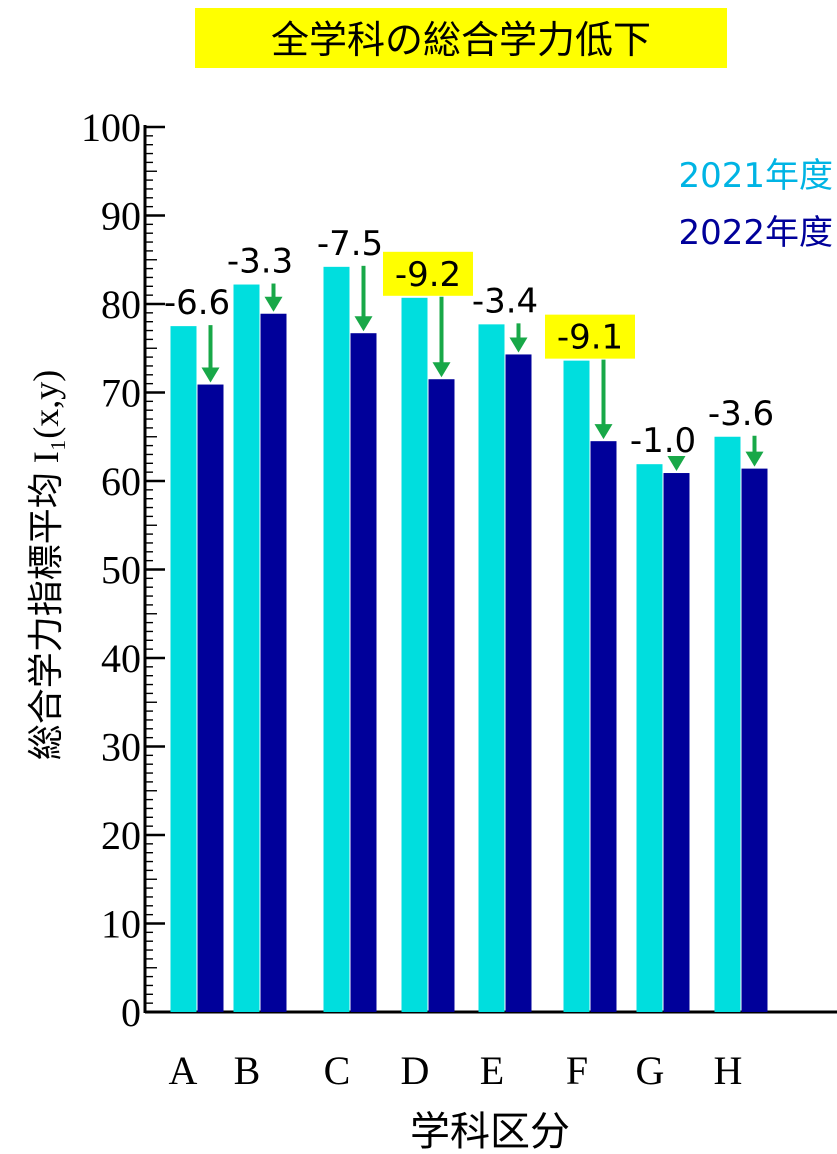  I want to click on difference-label: -1.0, so click(663, 441).